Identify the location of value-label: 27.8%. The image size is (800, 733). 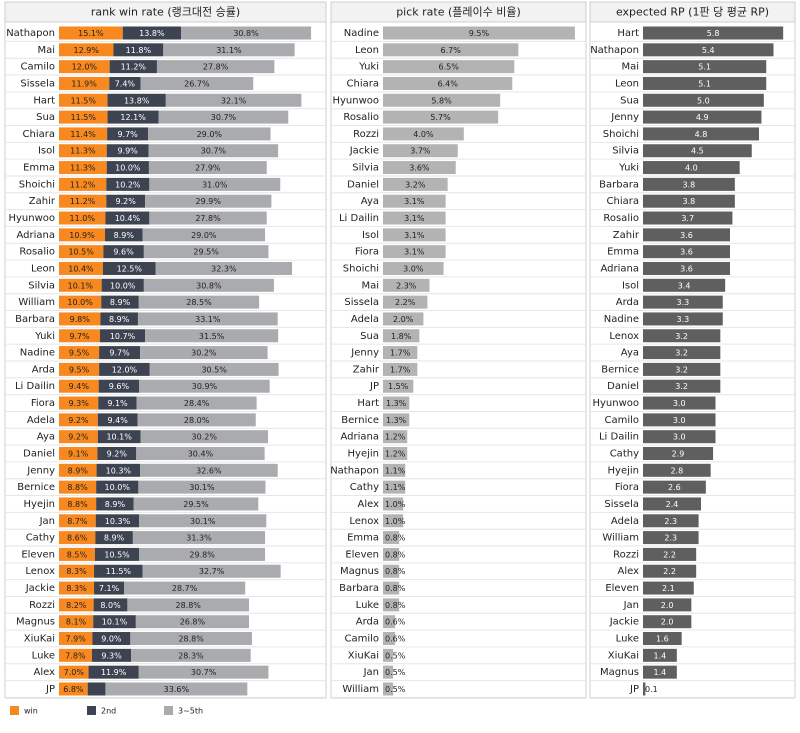
(208, 218).